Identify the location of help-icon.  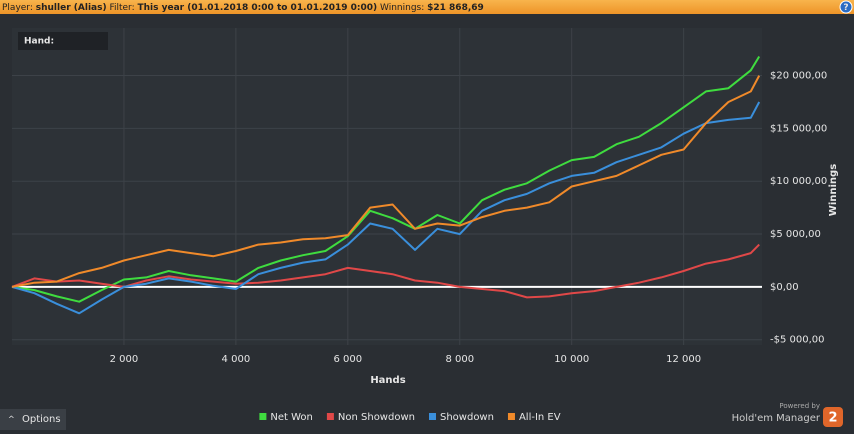
(846, 7).